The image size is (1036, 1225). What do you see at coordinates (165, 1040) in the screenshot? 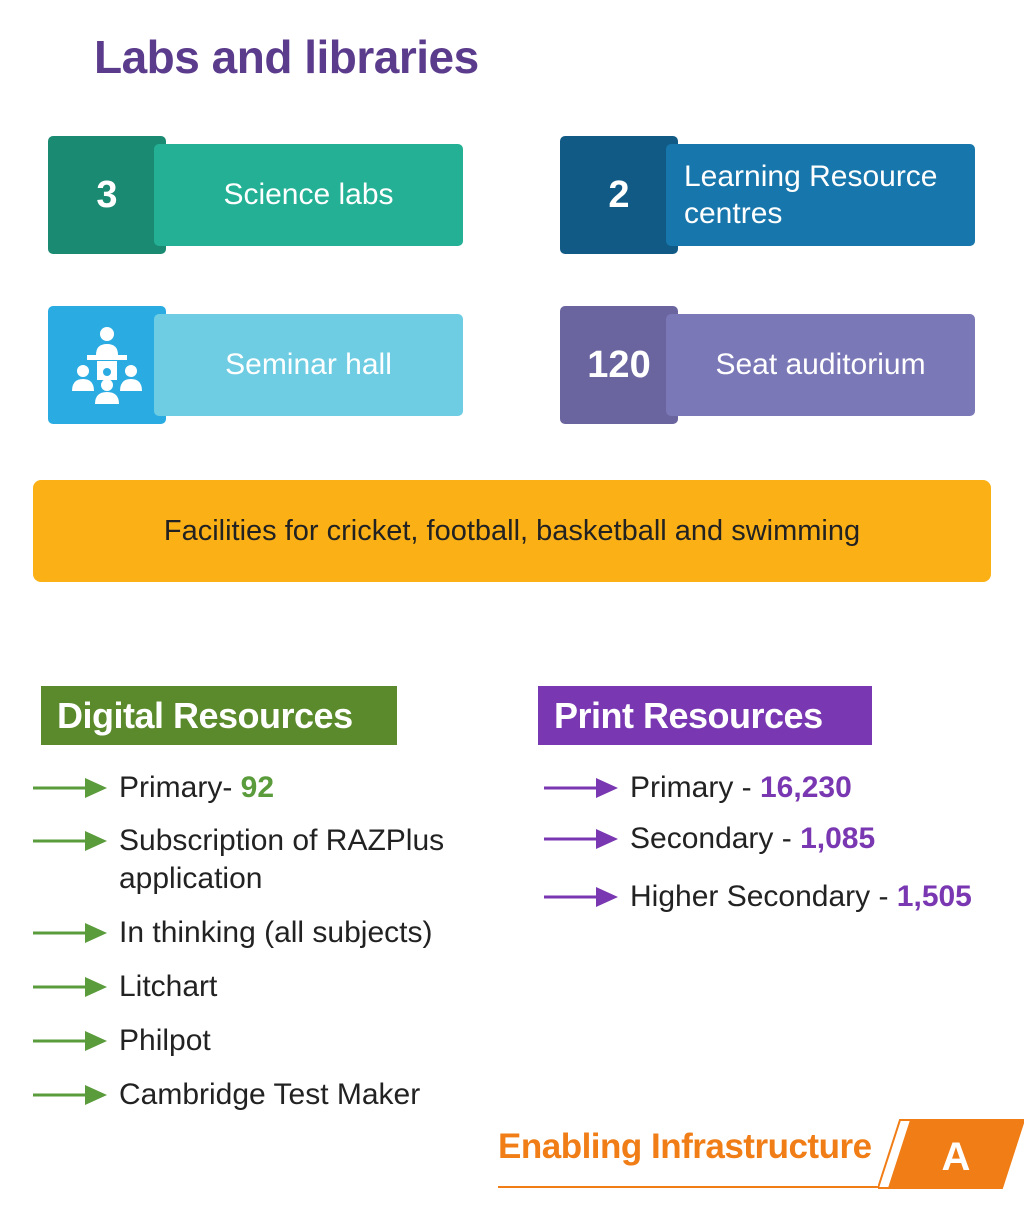
I see `item-text: Philpot` at bounding box center [165, 1040].